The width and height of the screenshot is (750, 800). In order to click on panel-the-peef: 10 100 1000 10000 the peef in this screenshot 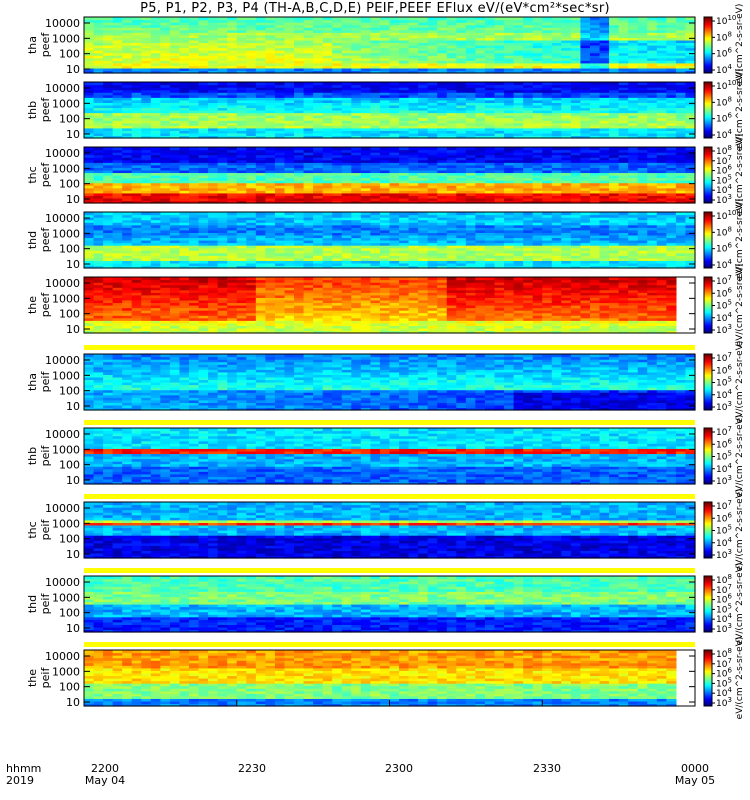, I will do `click(361, 306)`.